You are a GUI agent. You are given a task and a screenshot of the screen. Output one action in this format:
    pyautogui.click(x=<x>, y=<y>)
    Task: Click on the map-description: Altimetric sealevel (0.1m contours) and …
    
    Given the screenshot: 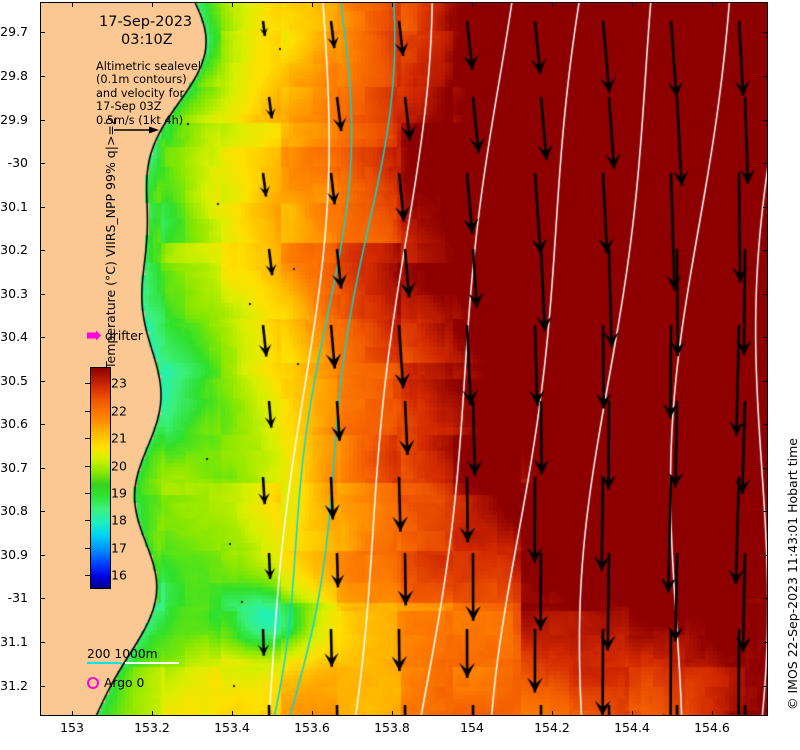 What is the action you would take?
    pyautogui.click(x=149, y=93)
    